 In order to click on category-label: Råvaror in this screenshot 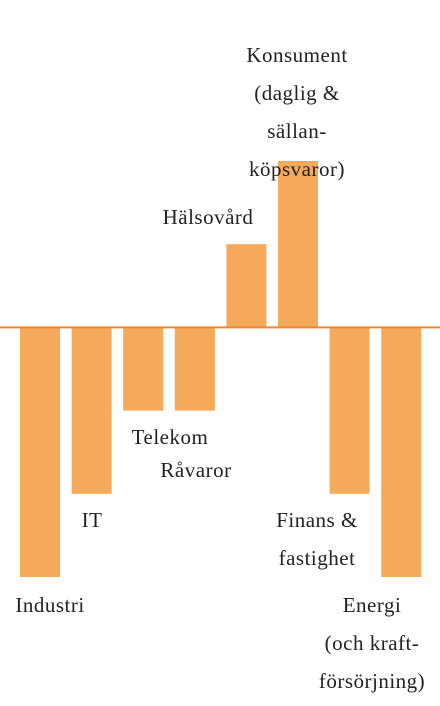, I will do `click(196, 470)`.